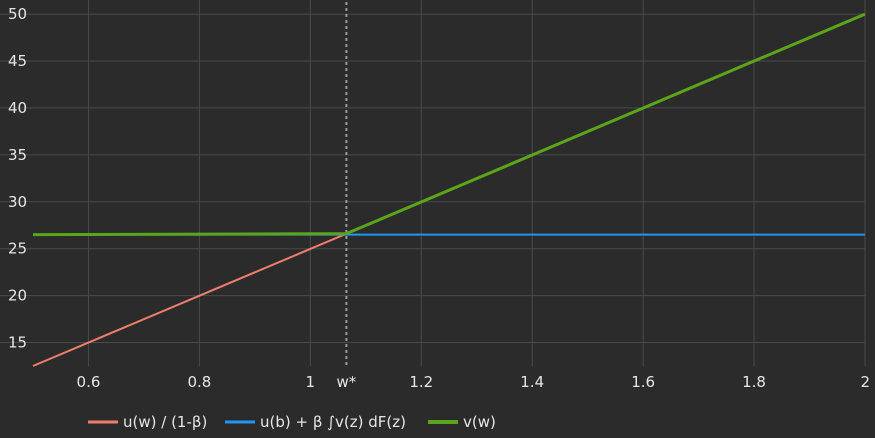 The height and width of the screenshot is (438, 875). Describe the element at coordinates (532, 382) in the screenshot. I see `x-tick-label: 1.4` at that location.